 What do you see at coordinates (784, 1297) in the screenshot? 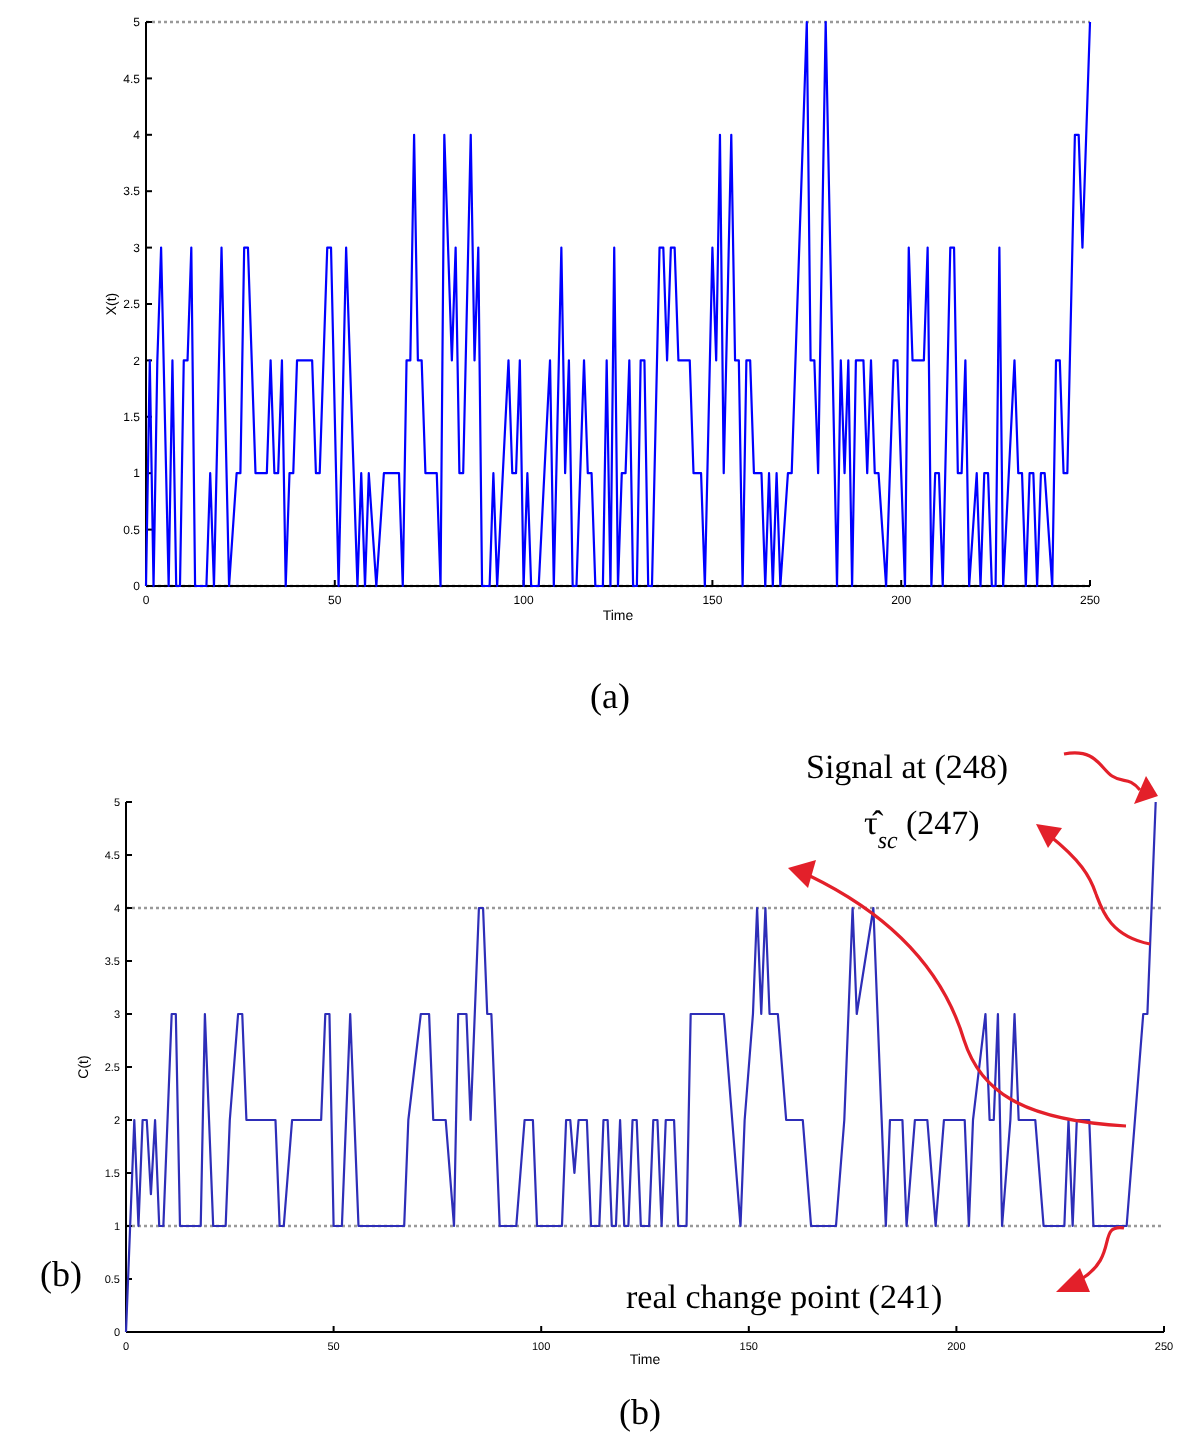
I see `annotation: real change point (241)` at bounding box center [784, 1297].